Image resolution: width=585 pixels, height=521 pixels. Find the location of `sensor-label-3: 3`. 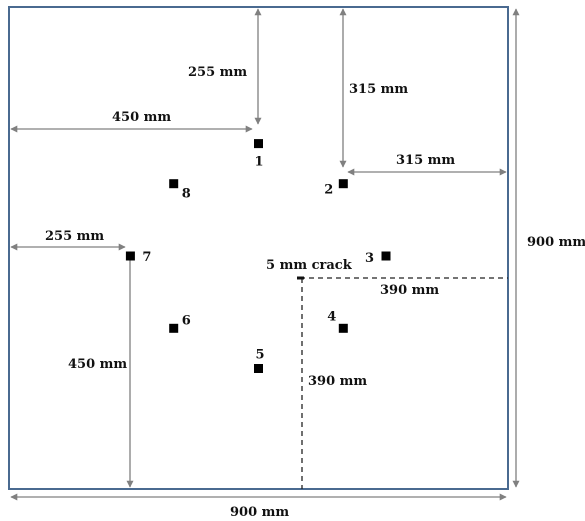

sensor-label-3: 3 is located at coordinates (369, 258).